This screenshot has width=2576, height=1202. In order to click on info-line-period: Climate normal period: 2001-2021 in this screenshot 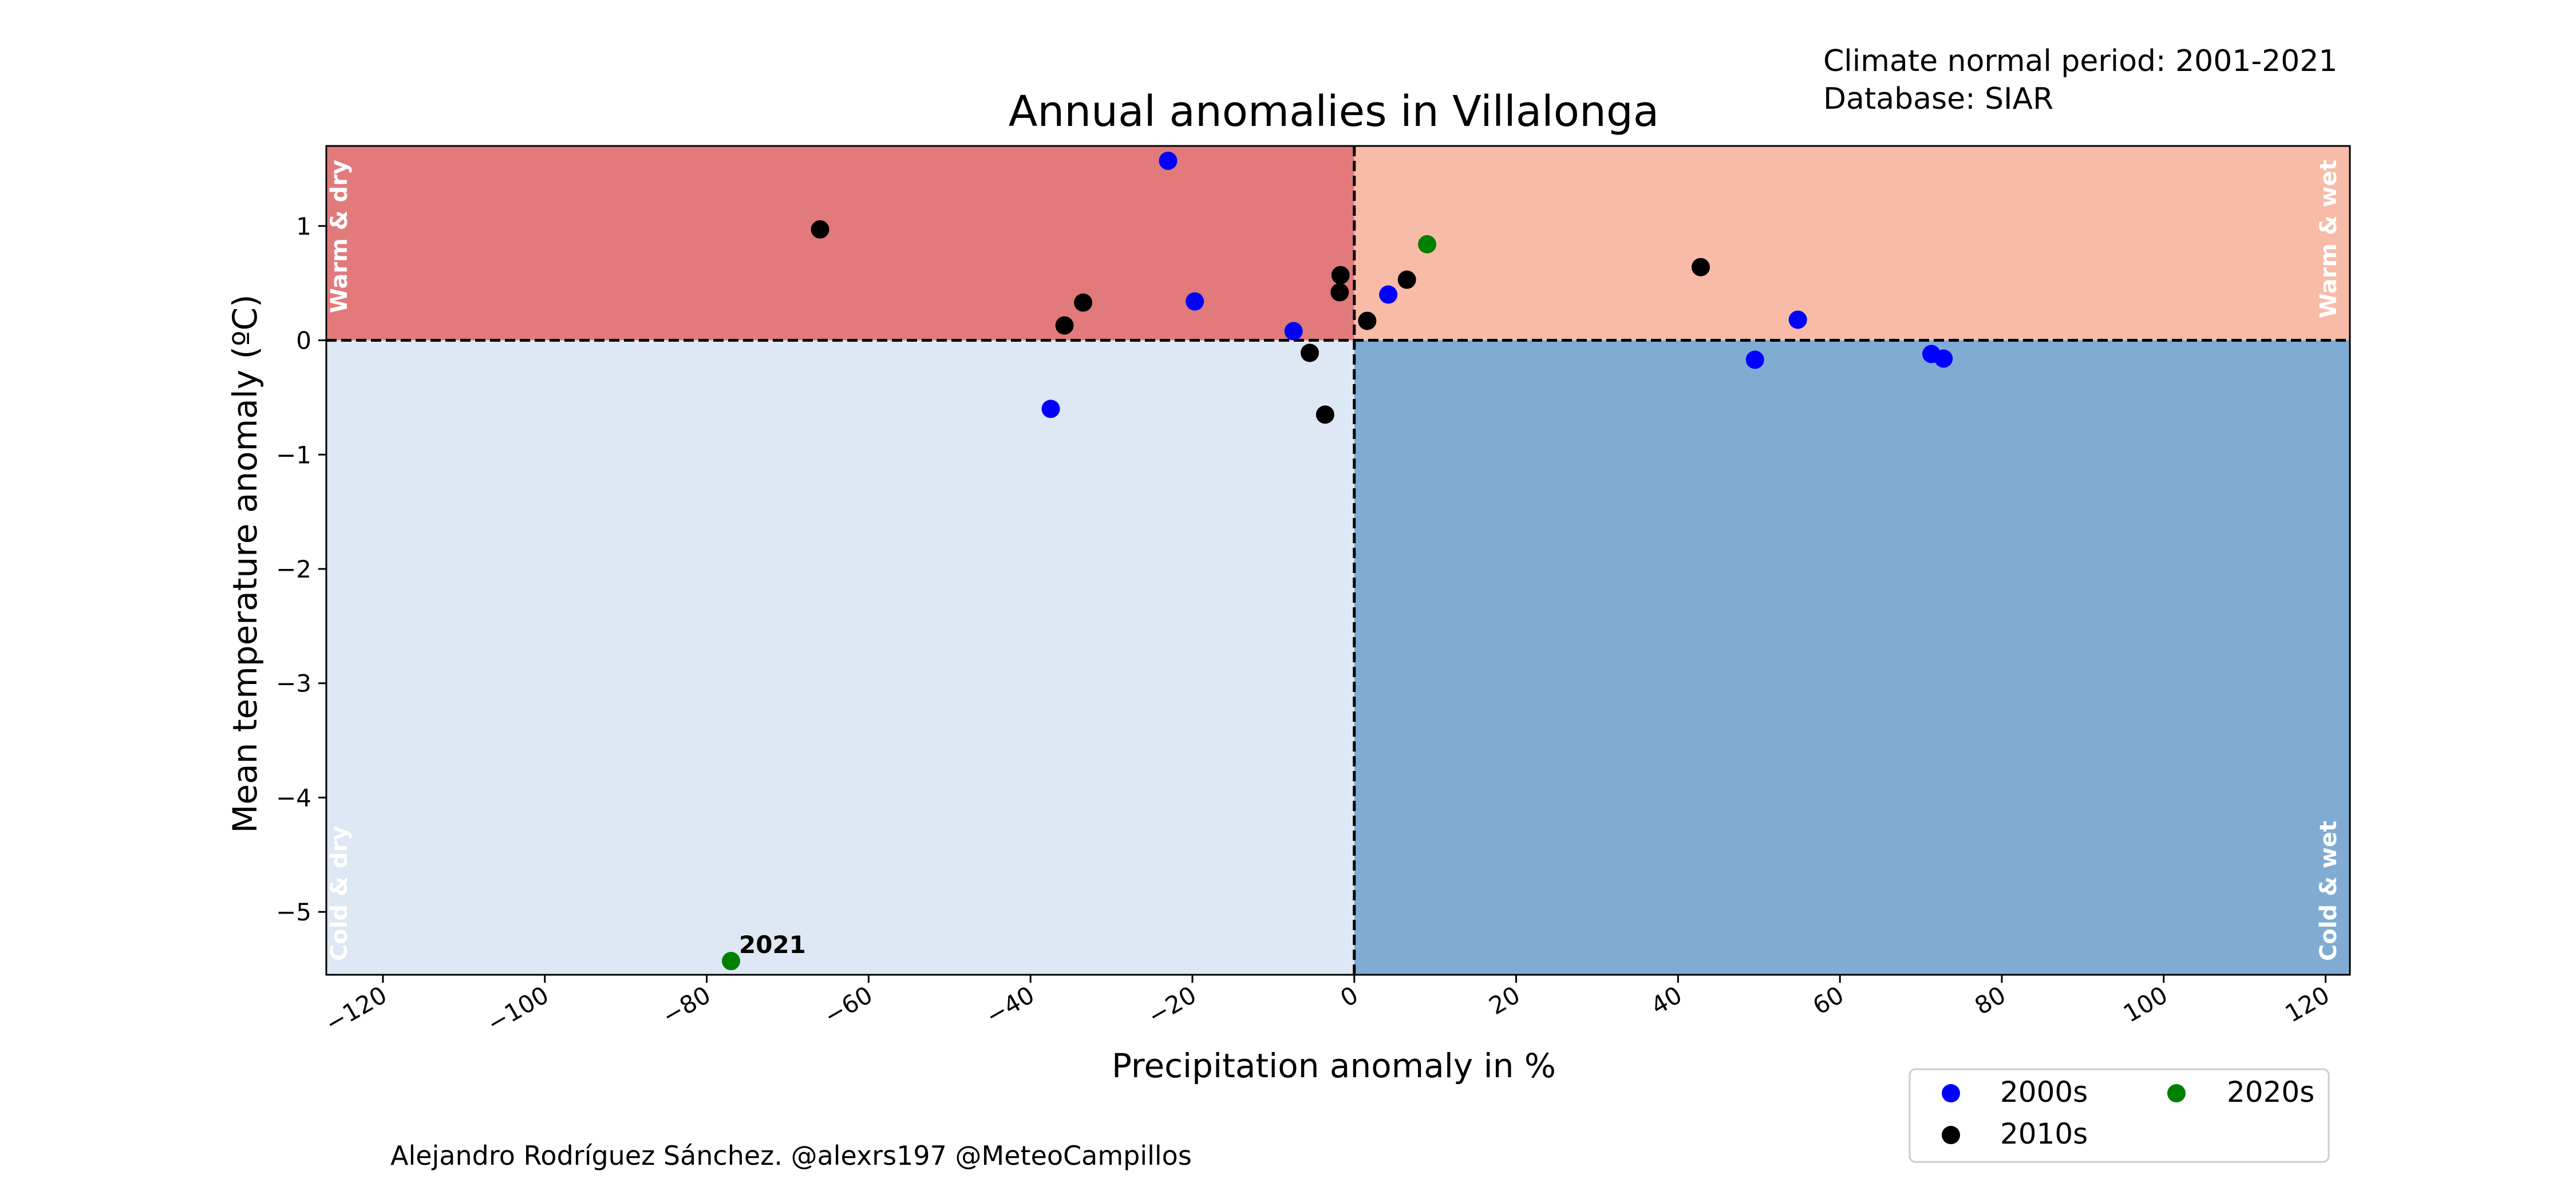, I will do `click(2080, 61)`.